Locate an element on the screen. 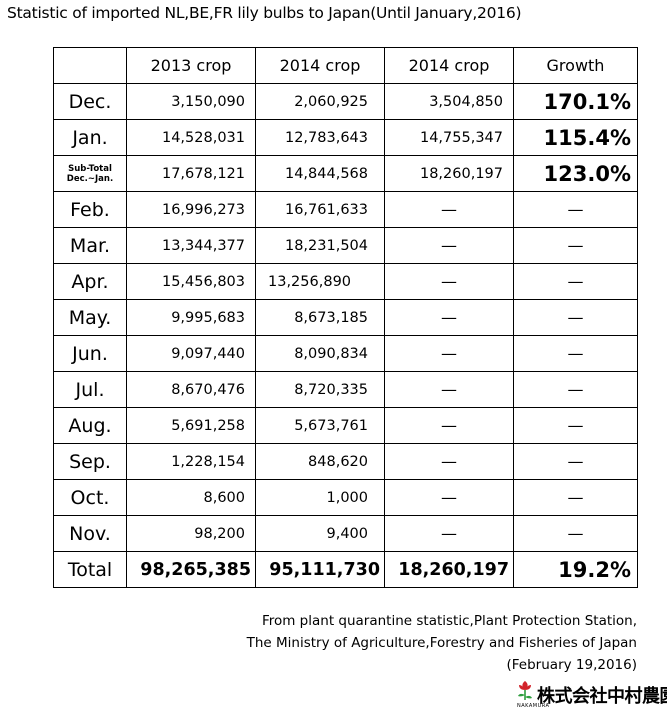  total-label: Total is located at coordinates (90, 569).